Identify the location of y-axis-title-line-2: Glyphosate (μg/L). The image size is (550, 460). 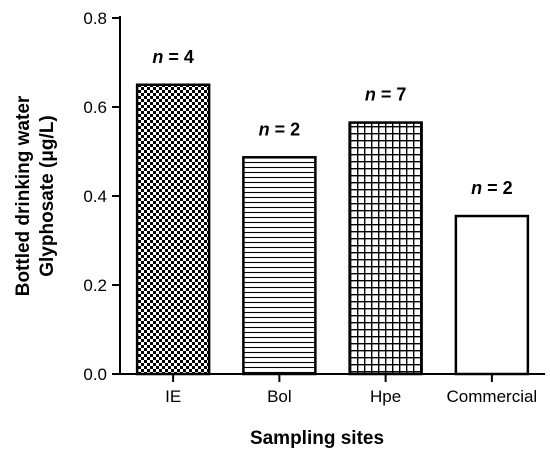
(47, 196).